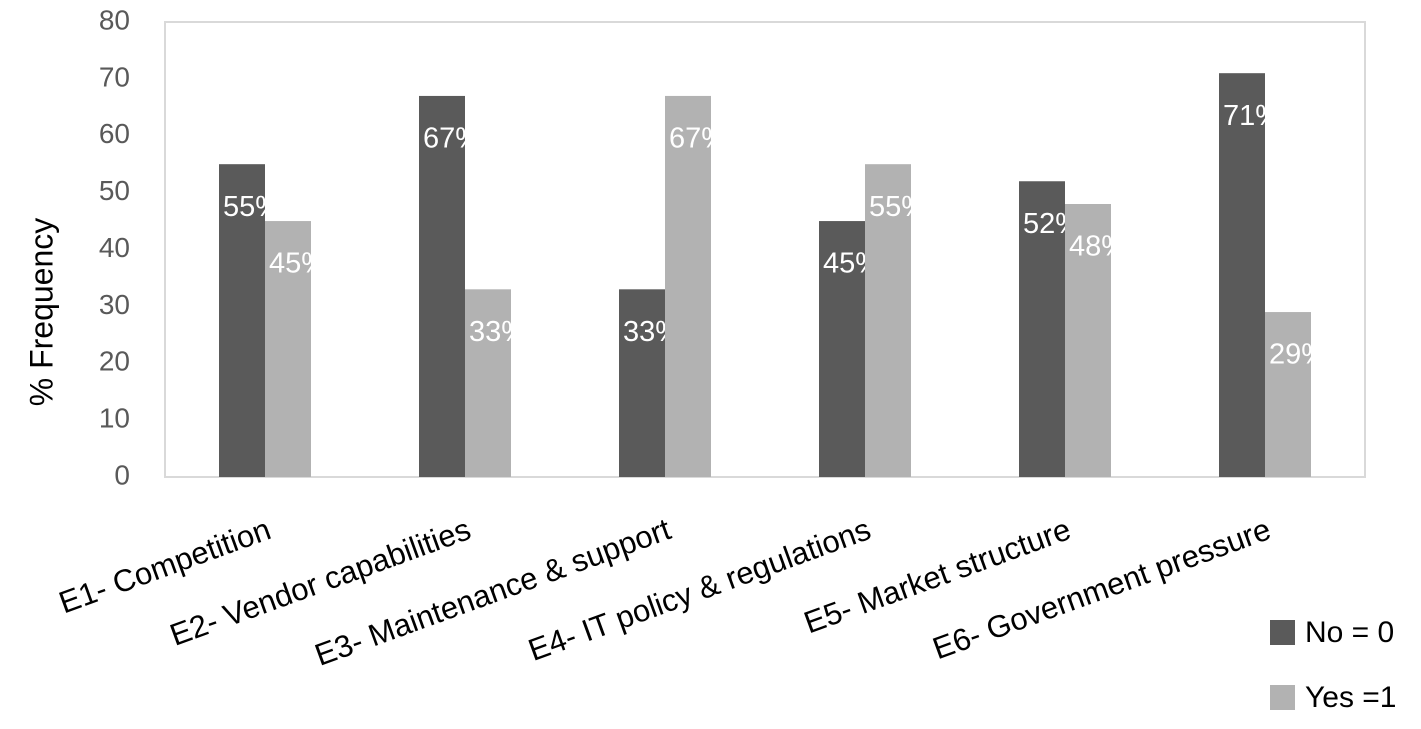 This screenshot has width=1421, height=729. I want to click on y-axis-label: % Frequency, so click(41, 312).